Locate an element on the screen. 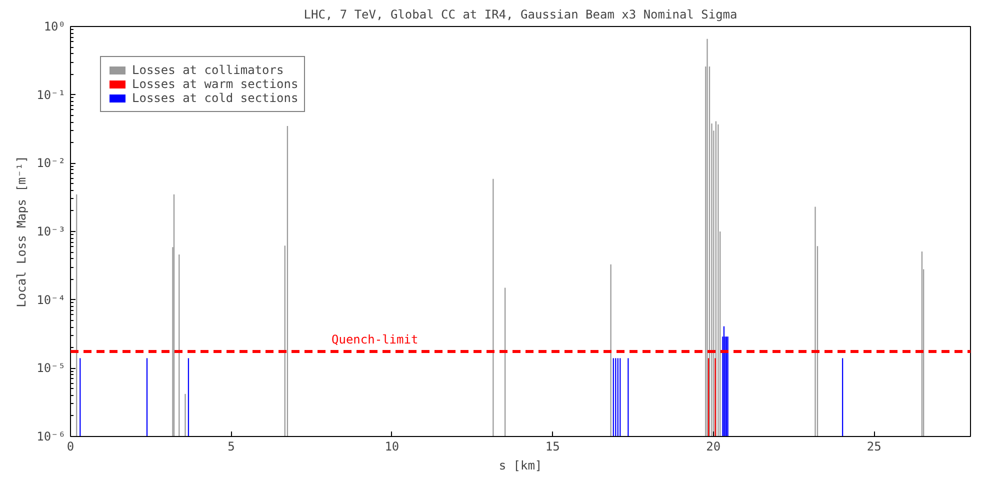 This screenshot has height=480, width=985. legend-label: Losses at collimators is located at coordinates (208, 70).